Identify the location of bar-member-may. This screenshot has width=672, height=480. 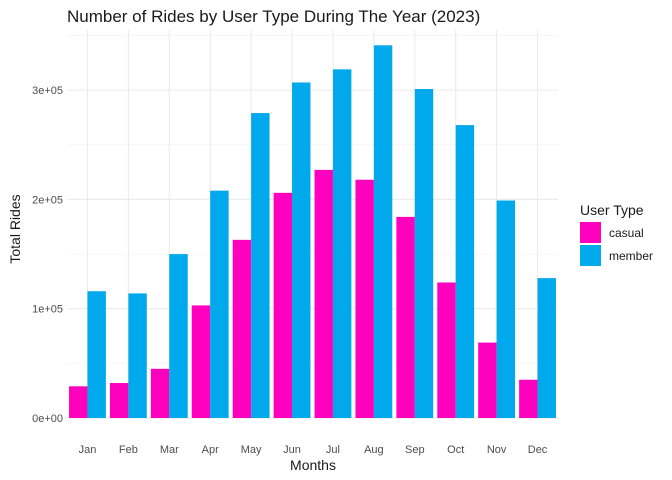
(260, 265).